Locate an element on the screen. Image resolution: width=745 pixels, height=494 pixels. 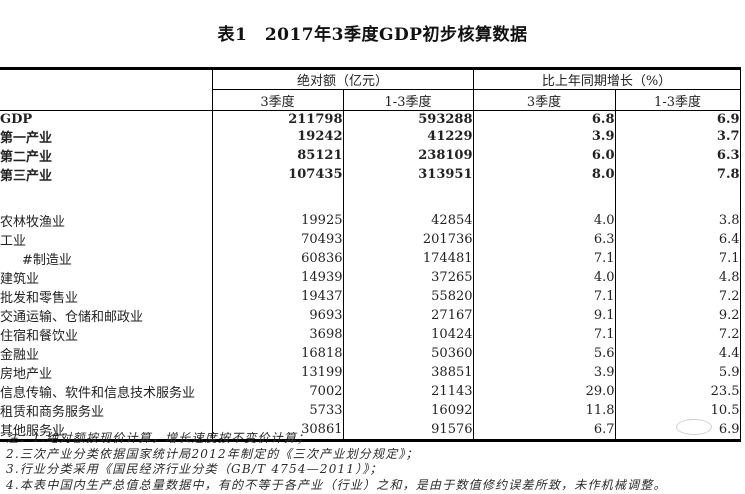
row-label: 第三产业 is located at coordinates (26, 176).